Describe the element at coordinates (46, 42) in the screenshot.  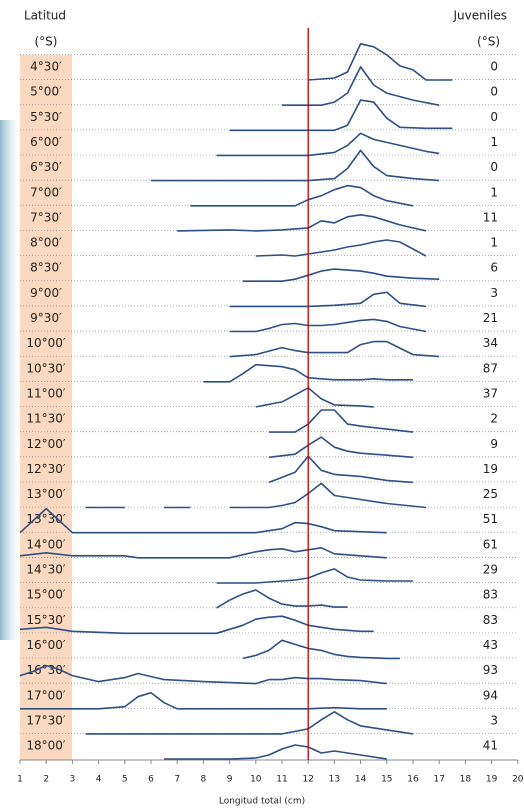
I see `left-unit: (°S)` at that location.